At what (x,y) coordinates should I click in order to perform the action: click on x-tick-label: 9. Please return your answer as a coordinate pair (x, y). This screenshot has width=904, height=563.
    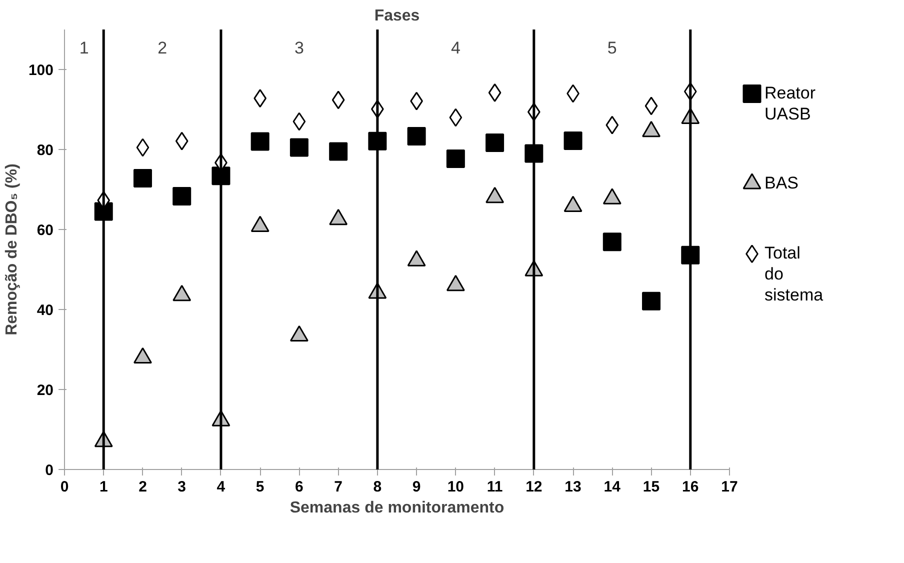
    Looking at the image, I should click on (416, 487).